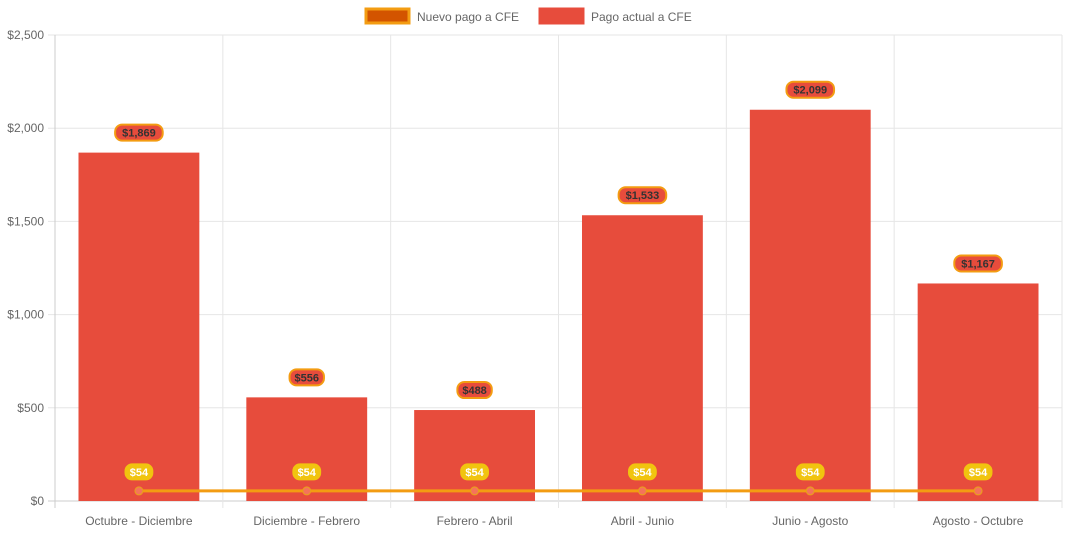  I want to click on legend-swatch-actual, so click(561, 16).